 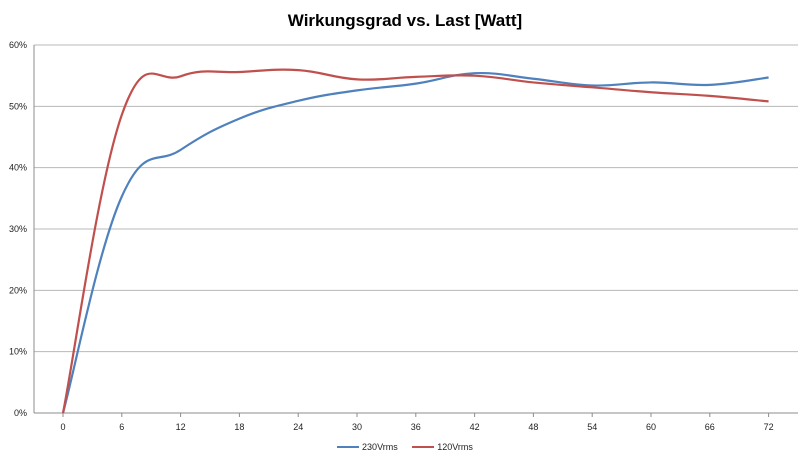 I want to click on y-tick-label: 20%, so click(x=18, y=290).